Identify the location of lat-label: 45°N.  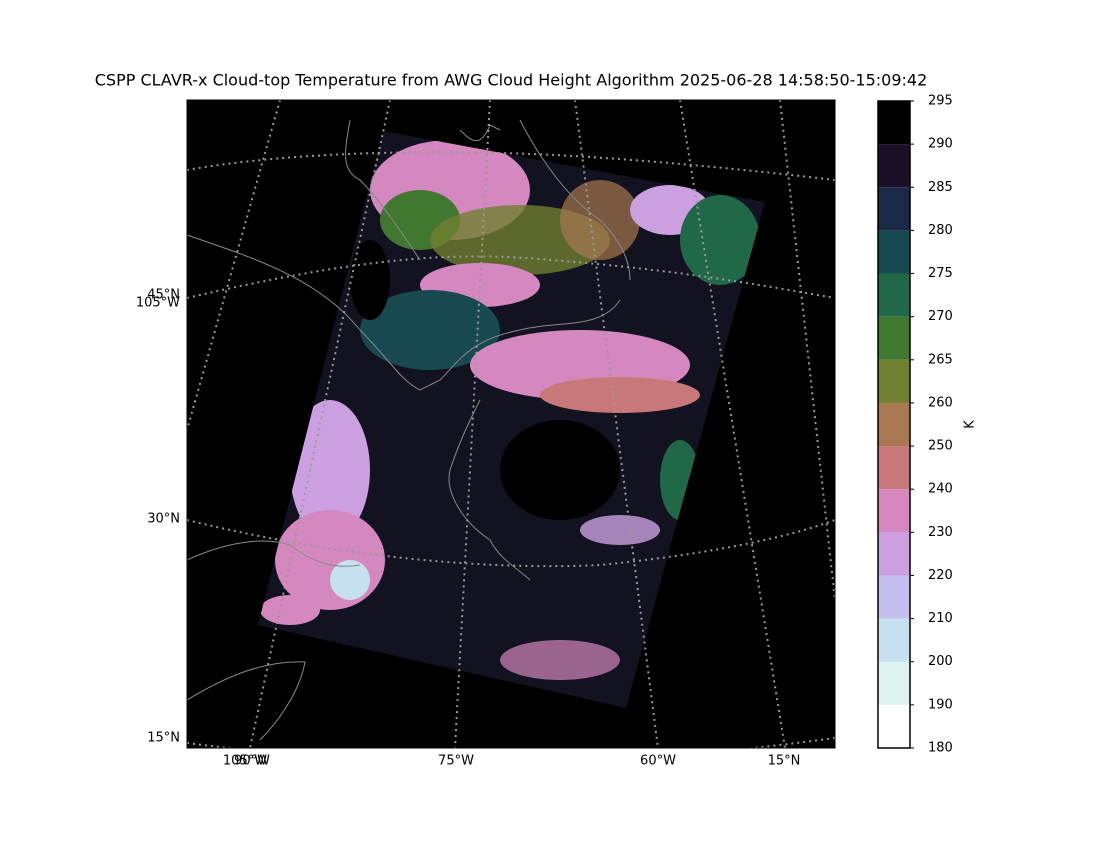
(163, 295).